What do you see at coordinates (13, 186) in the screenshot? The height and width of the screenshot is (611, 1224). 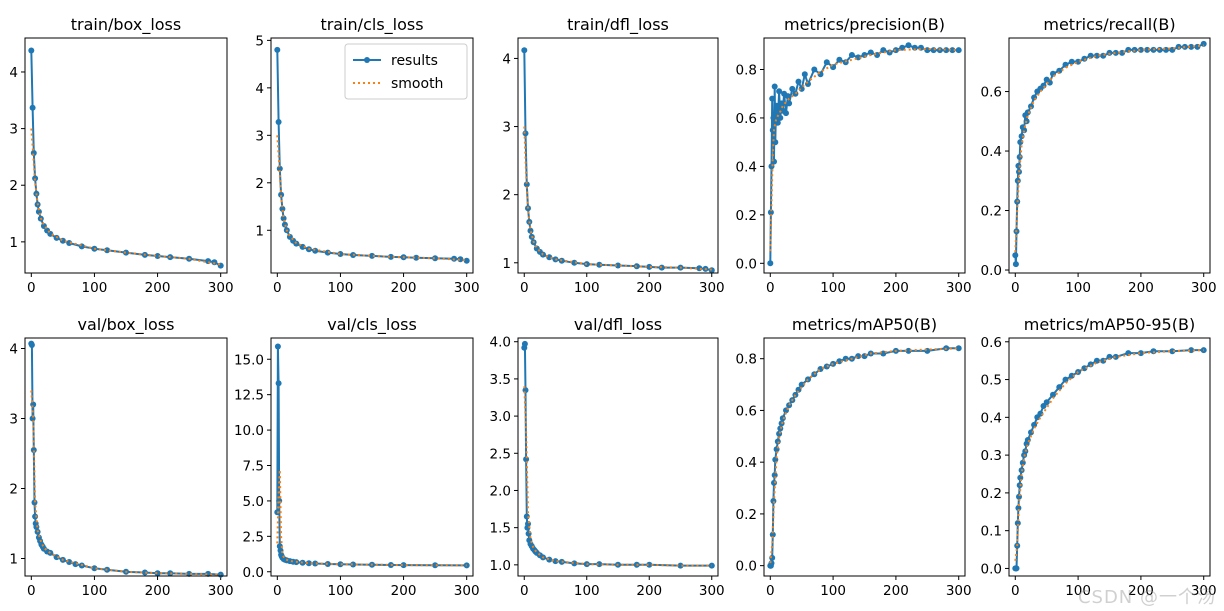 I see `y-tick-label: 2` at bounding box center [13, 186].